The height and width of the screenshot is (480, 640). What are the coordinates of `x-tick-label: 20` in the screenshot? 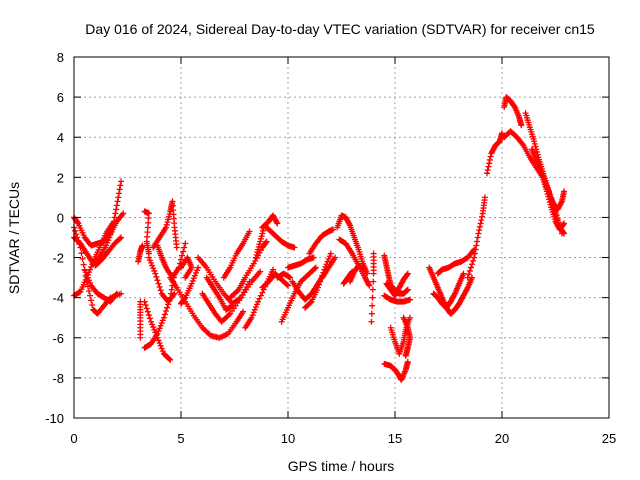 It's located at (502, 438).